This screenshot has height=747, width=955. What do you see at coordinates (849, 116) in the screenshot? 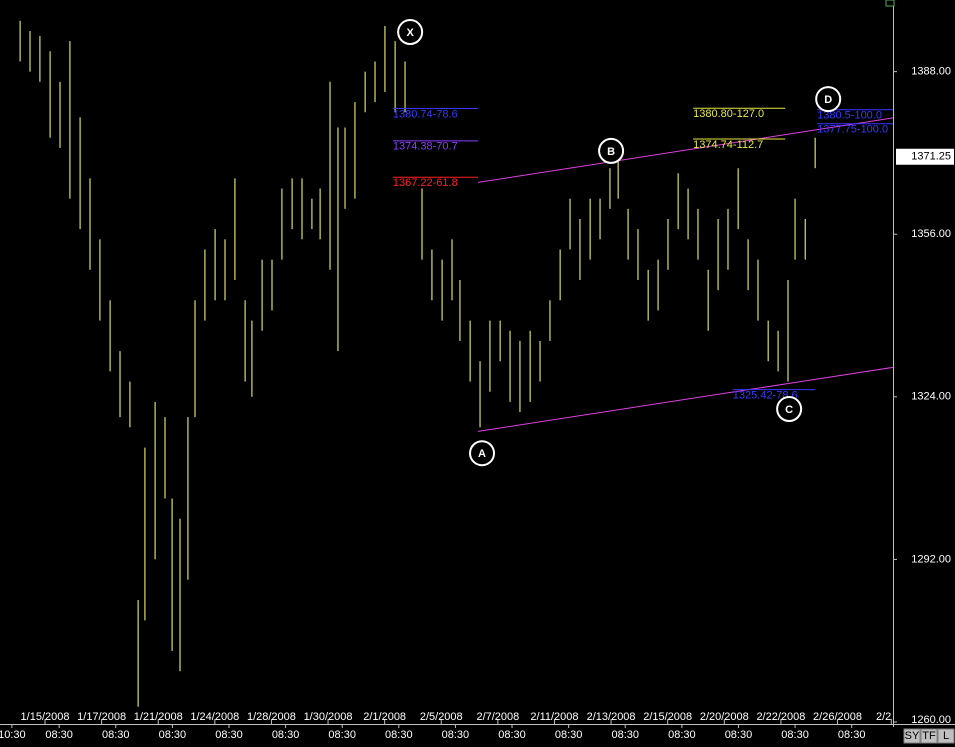
I see `fib-level-label: 1380.5-100.0` at bounding box center [849, 116].